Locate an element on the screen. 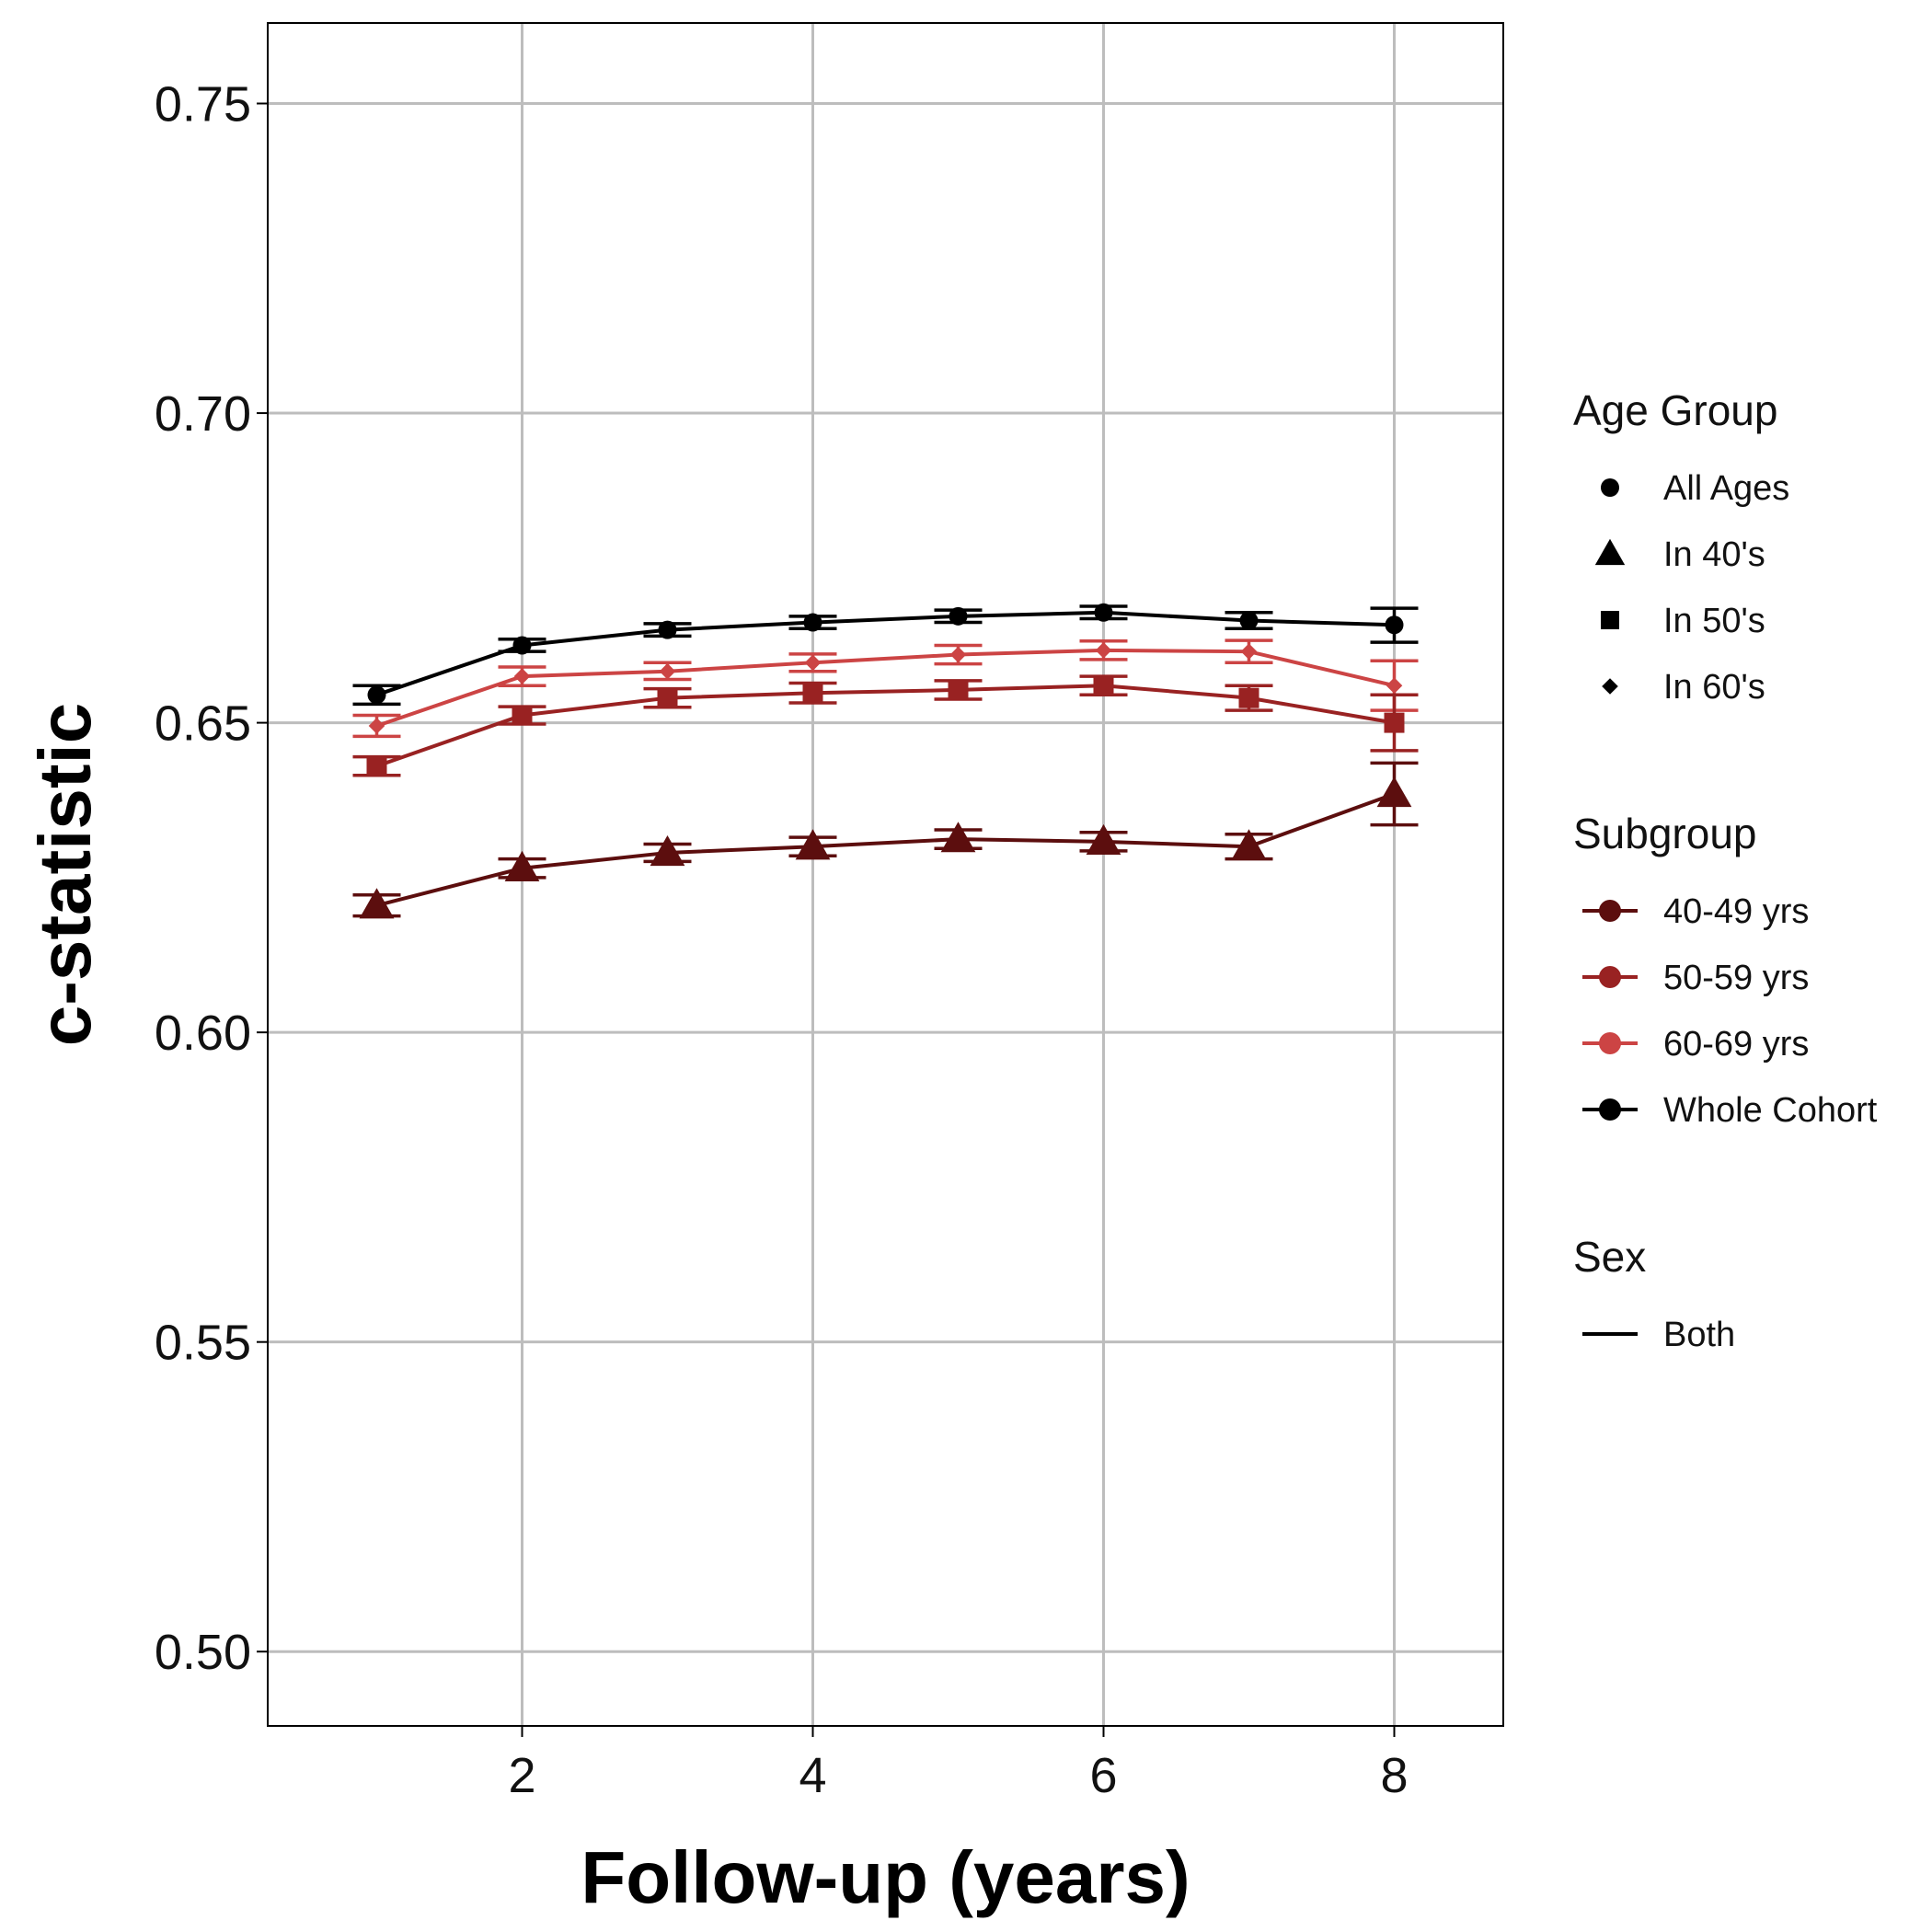  legend-subgroup-title: Subgroup is located at coordinates (1665, 833).